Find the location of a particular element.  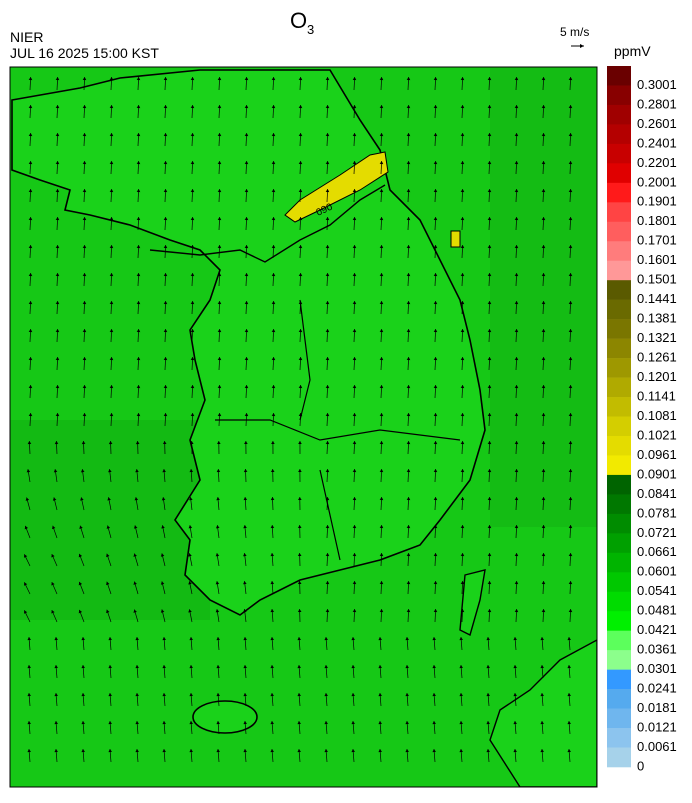

colorbar-label: 0.0481 is located at coordinates (657, 610).